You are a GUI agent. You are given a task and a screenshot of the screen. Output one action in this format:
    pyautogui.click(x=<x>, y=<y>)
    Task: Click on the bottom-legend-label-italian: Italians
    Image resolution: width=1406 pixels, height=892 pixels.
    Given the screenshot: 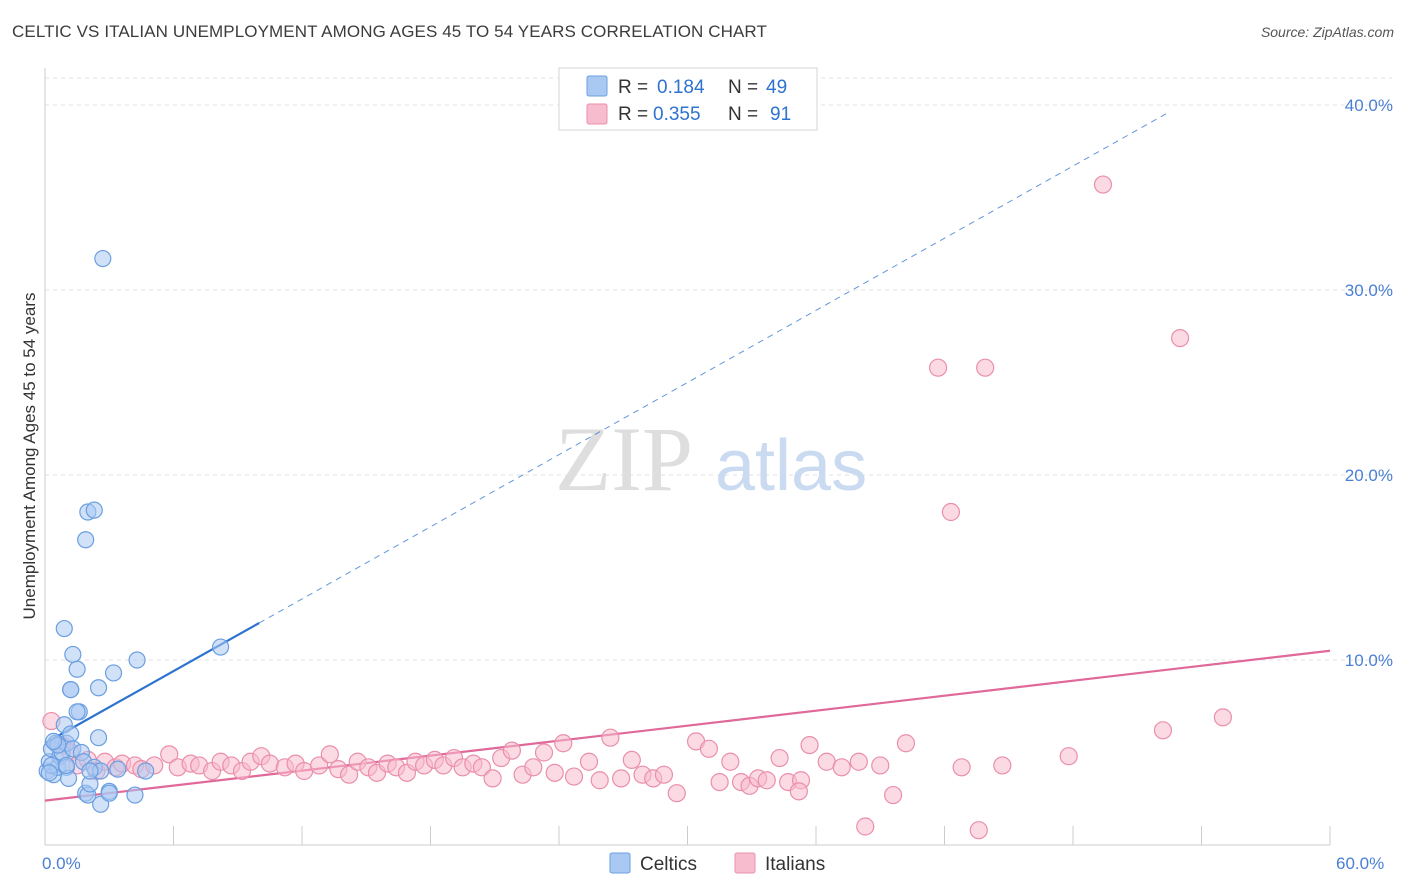 What is the action you would take?
    pyautogui.click(x=795, y=864)
    